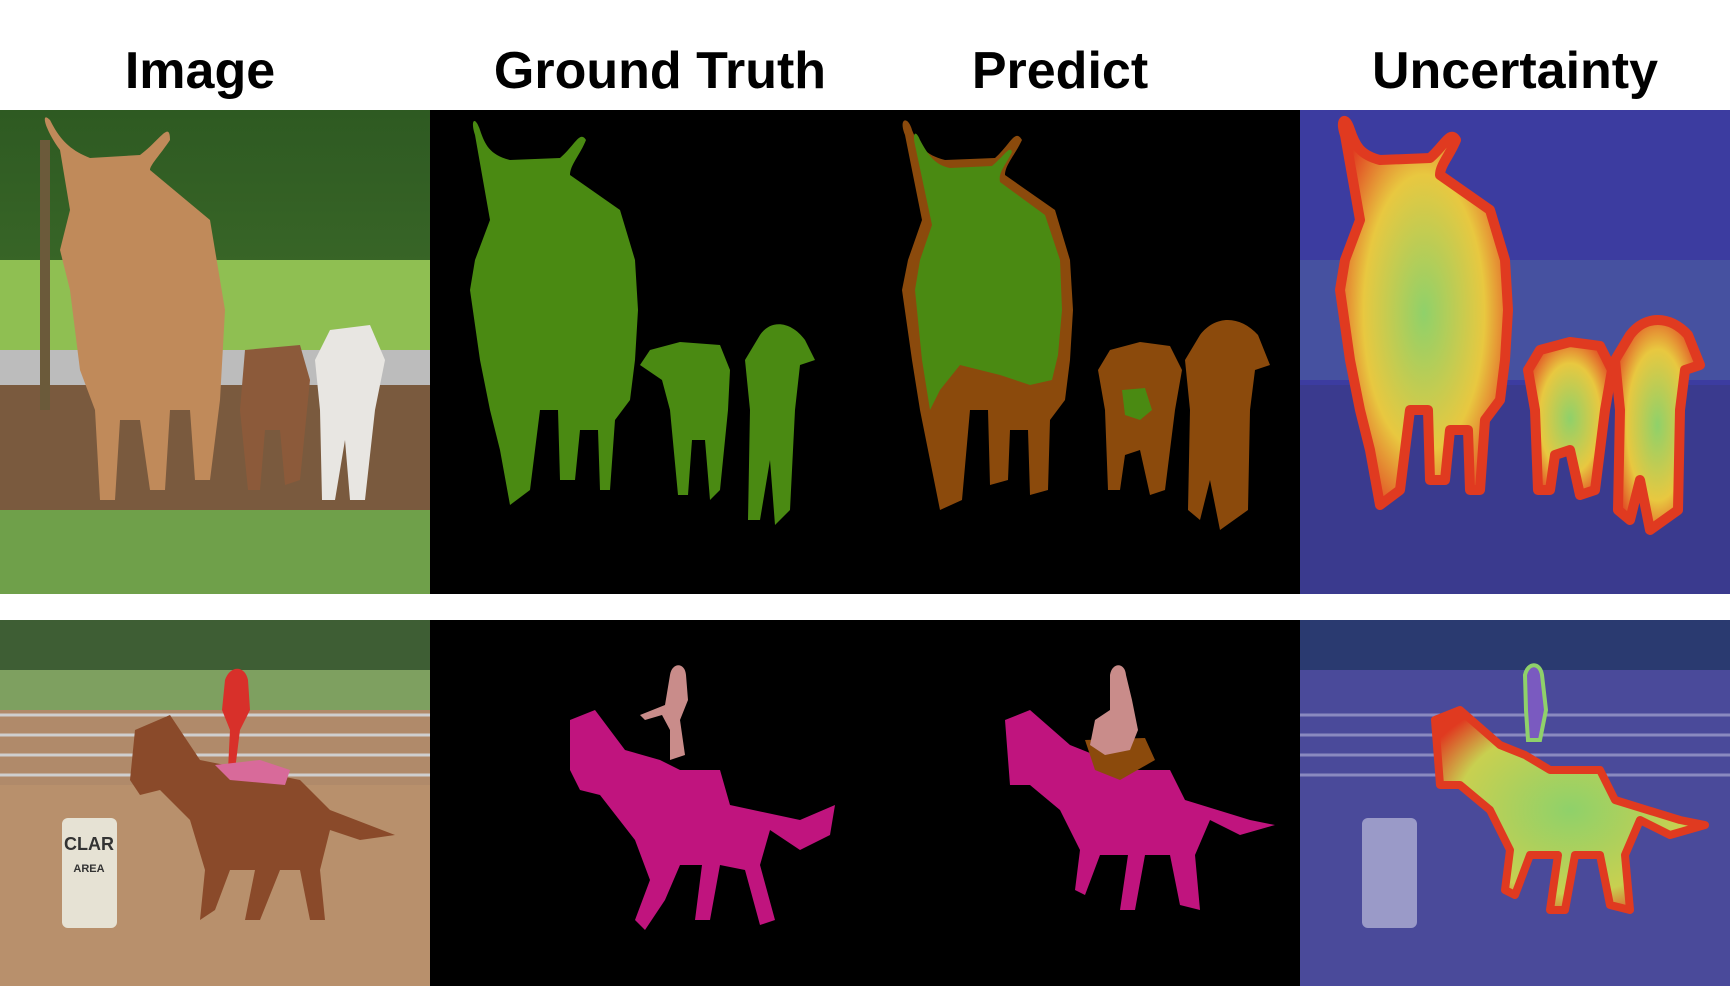 The height and width of the screenshot is (986, 1730). I want to click on row2-ground-truth-mask, so click(650, 803).